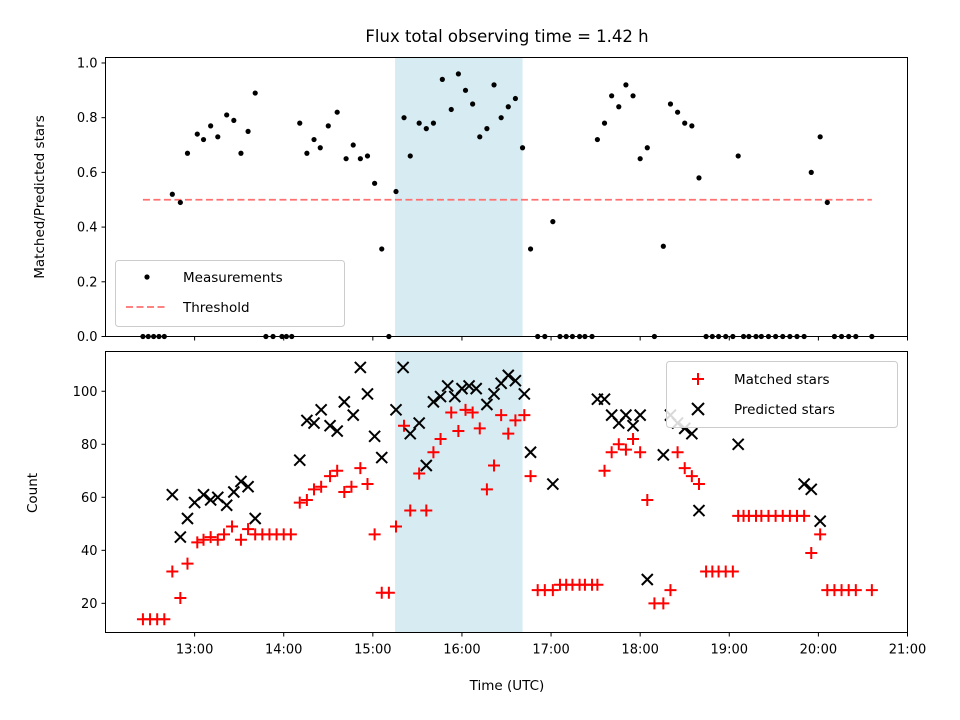 The image size is (960, 720). What do you see at coordinates (87, 228) in the screenshot?
I see `top-y-tick-label: 0.4` at bounding box center [87, 228].